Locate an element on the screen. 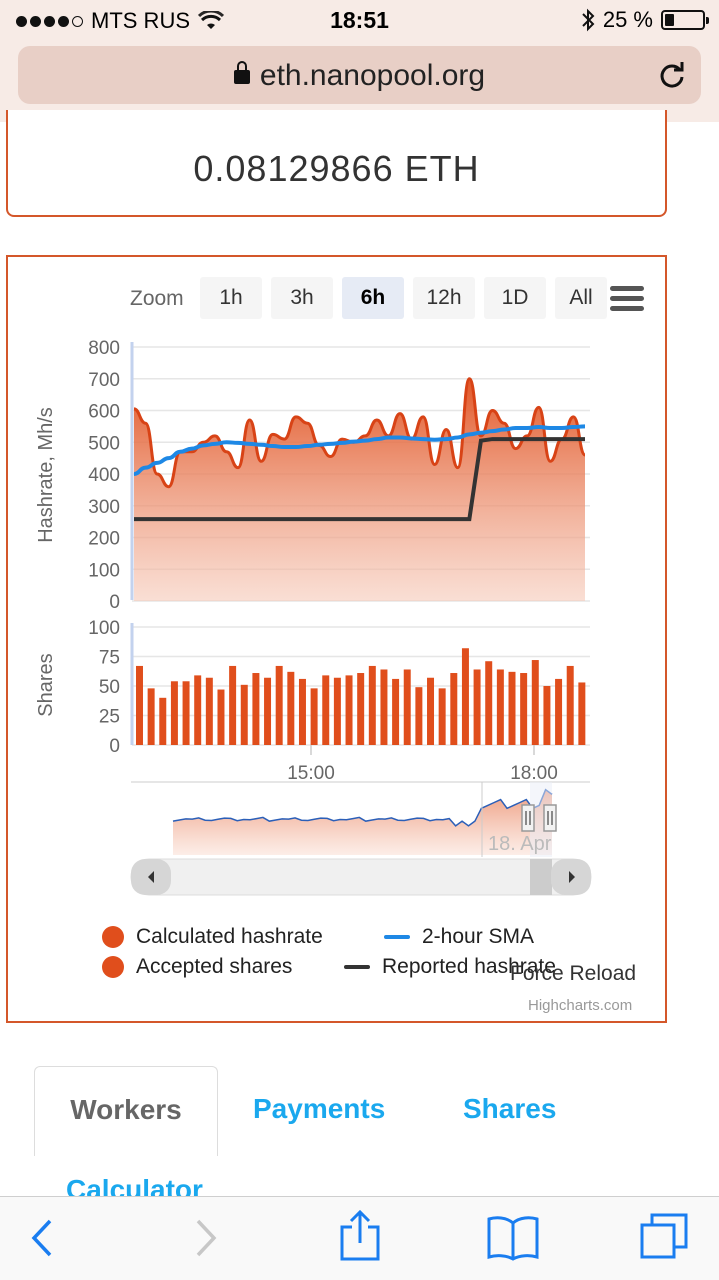 The width and height of the screenshot is (719, 1280). bluetooth-icon is located at coordinates (588, 20).